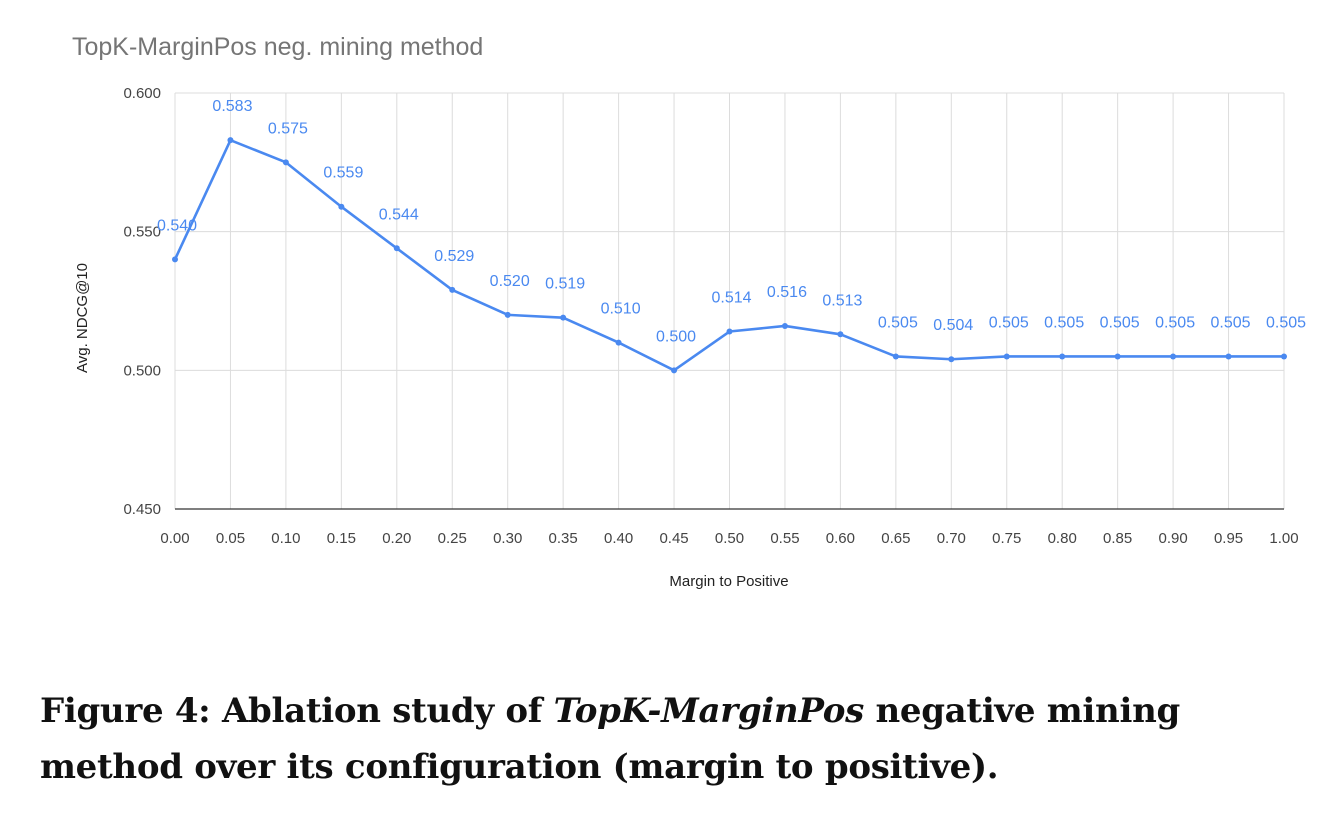 Image resolution: width=1342 pixels, height=826 pixels. Describe the element at coordinates (452, 538) in the screenshot. I see `x-tick-label: 0.25` at that location.